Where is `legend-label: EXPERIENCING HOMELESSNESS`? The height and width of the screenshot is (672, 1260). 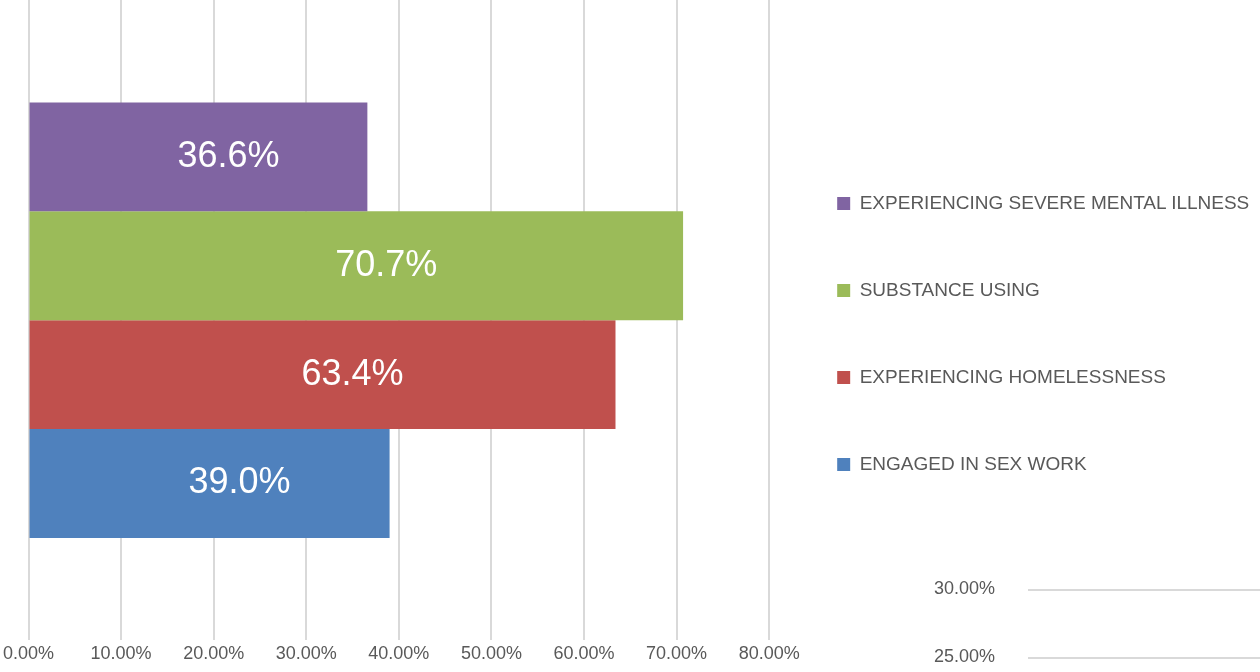 legend-label: EXPERIENCING HOMELESSNESS is located at coordinates (1012, 376).